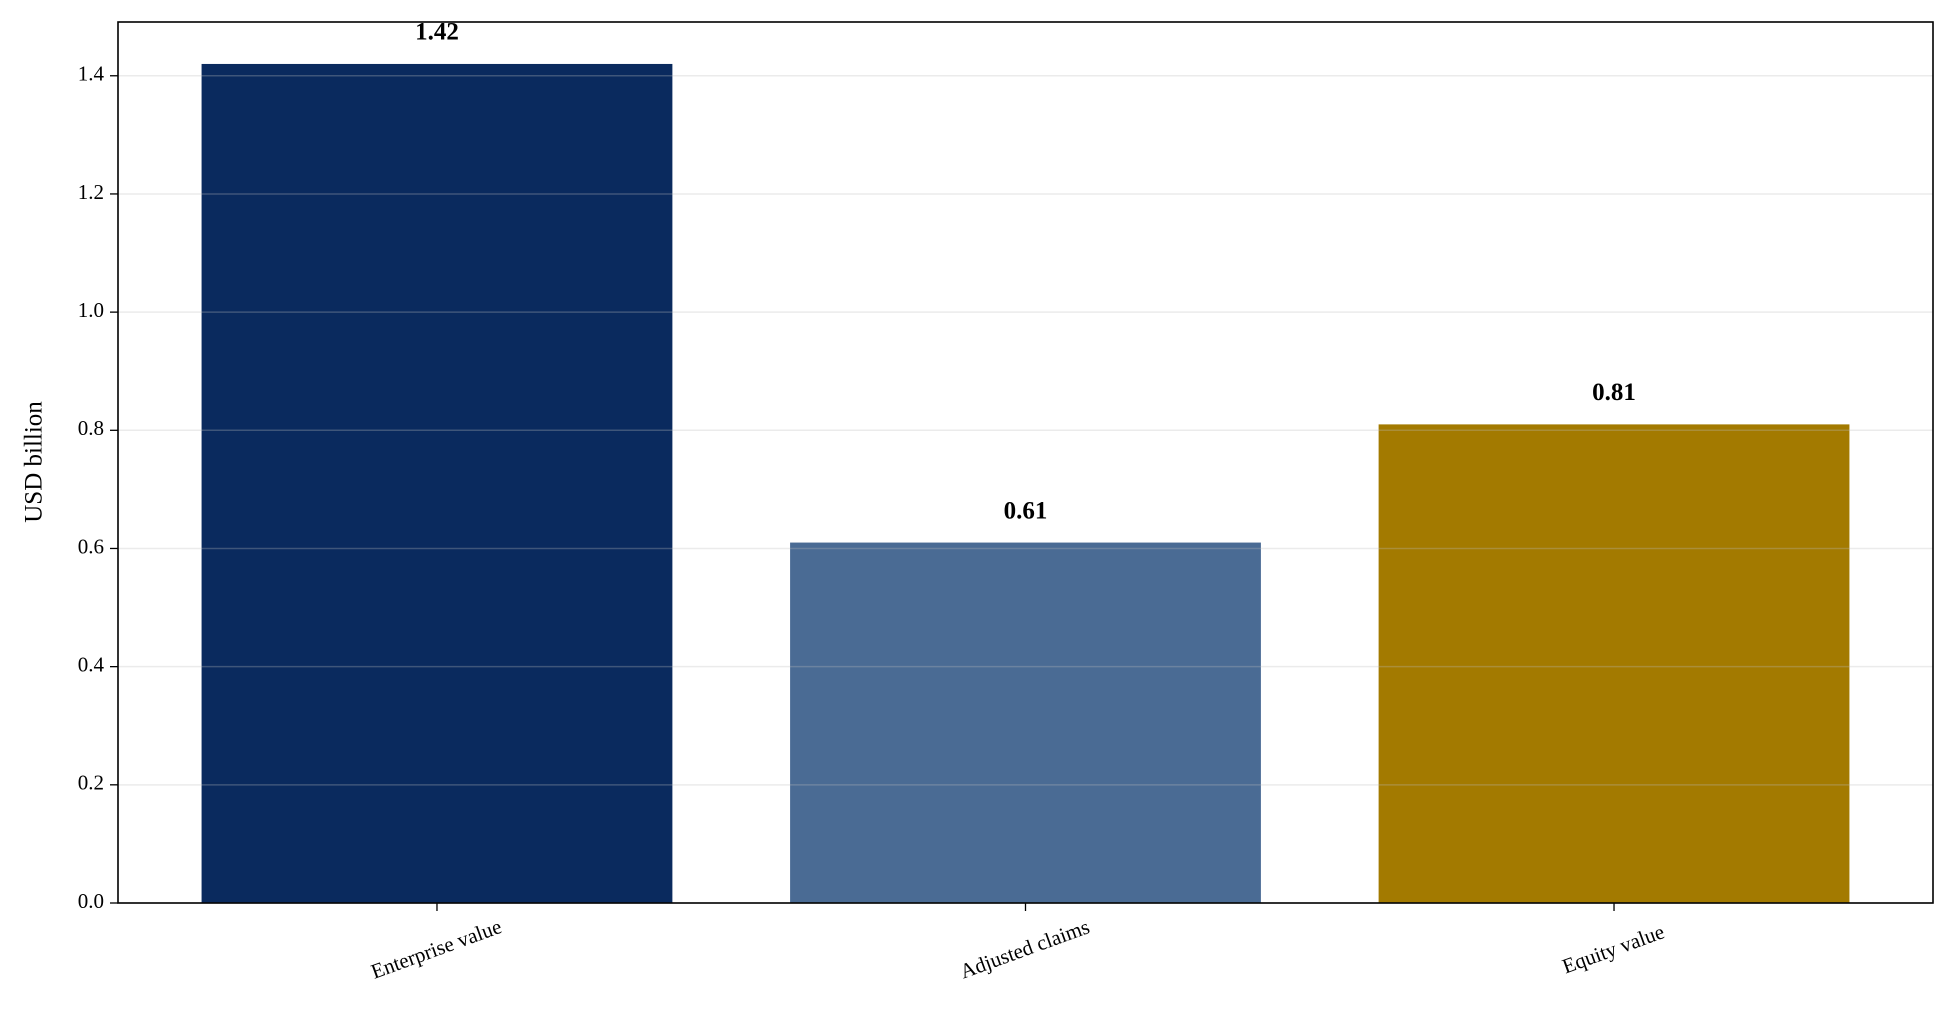  I want to click on y-tick-label: 0.2, so click(91, 783).